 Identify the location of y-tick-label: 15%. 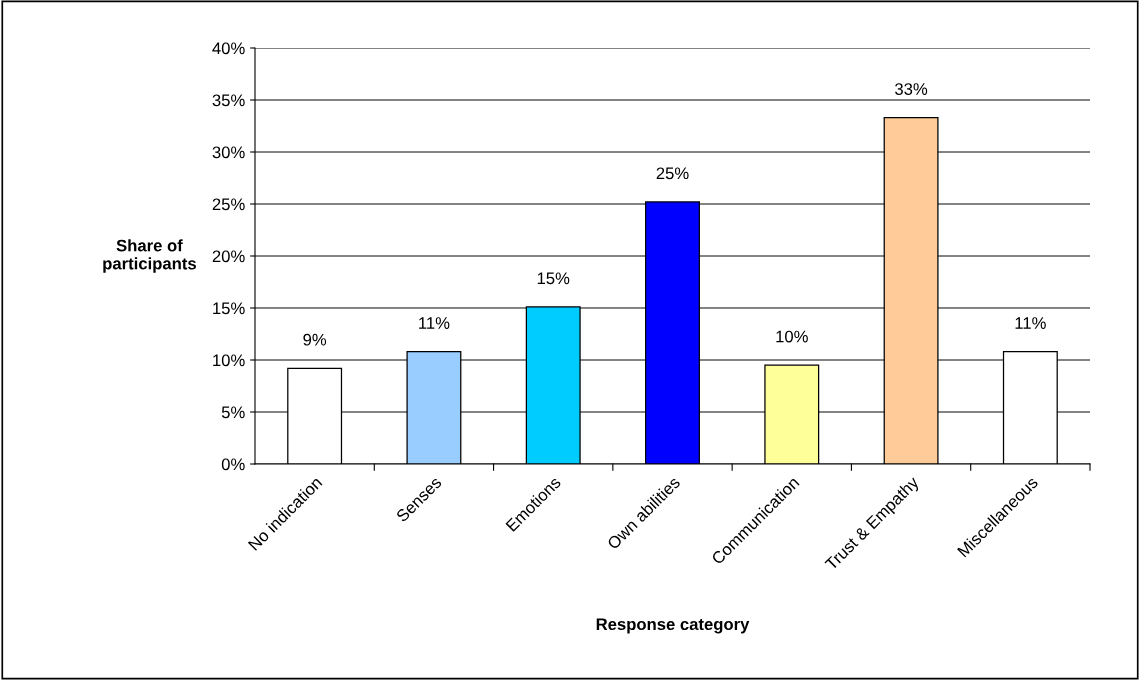
(229, 308).